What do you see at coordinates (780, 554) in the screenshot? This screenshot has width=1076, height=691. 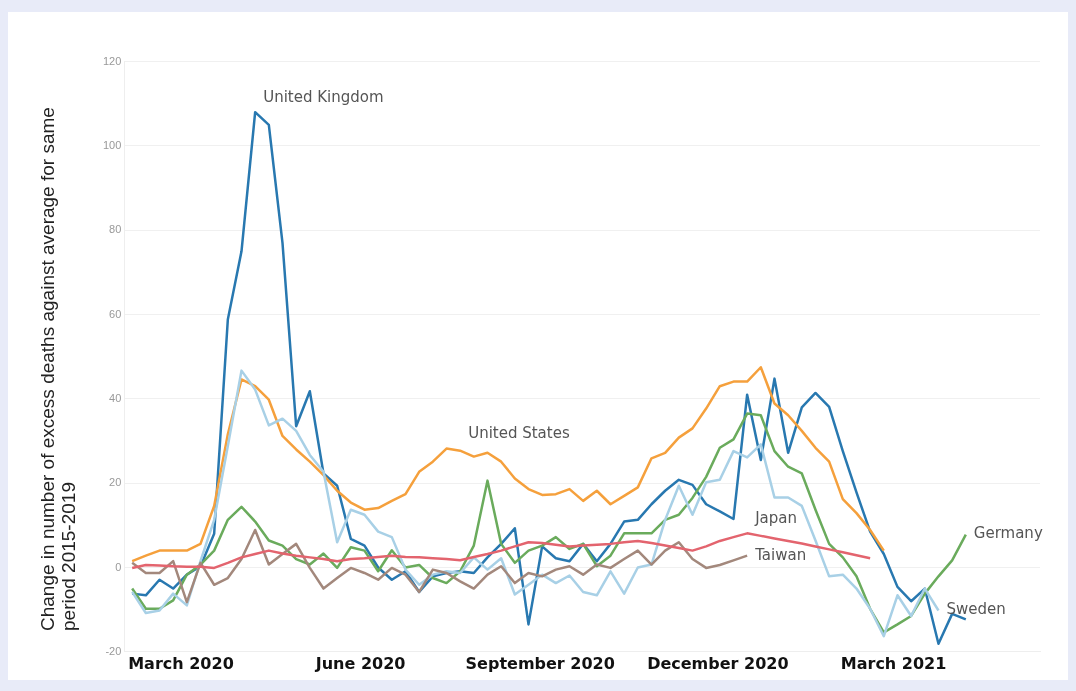 I see `annotation: Taiwan` at bounding box center [780, 554].